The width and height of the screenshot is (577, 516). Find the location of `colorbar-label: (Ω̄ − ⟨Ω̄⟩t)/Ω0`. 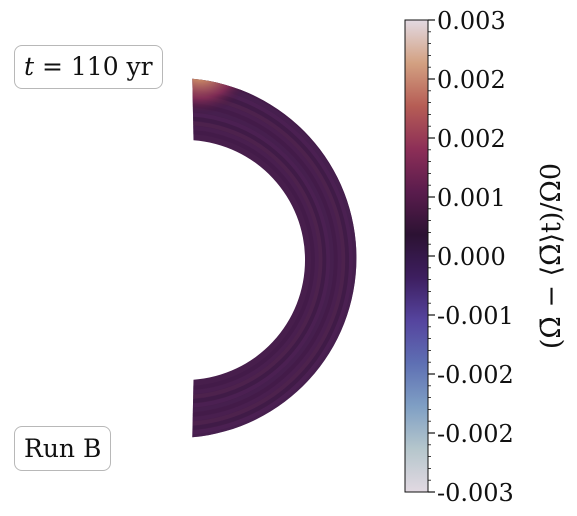

colorbar-label: (Ω̄ − ⟨Ω̄⟩t)/Ω0 is located at coordinates (551, 256).